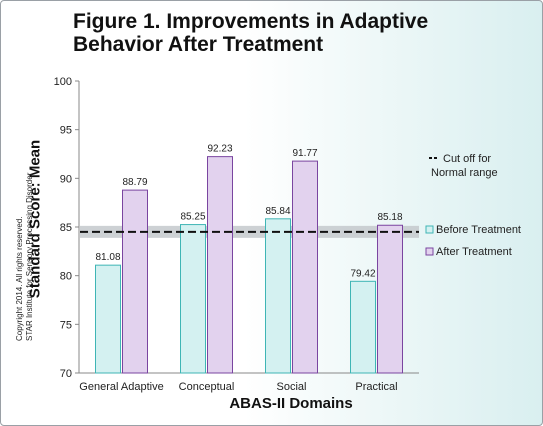 Image resolution: width=543 pixels, height=426 pixels. I want to click on x-tick-label: Conceptual, so click(207, 387).